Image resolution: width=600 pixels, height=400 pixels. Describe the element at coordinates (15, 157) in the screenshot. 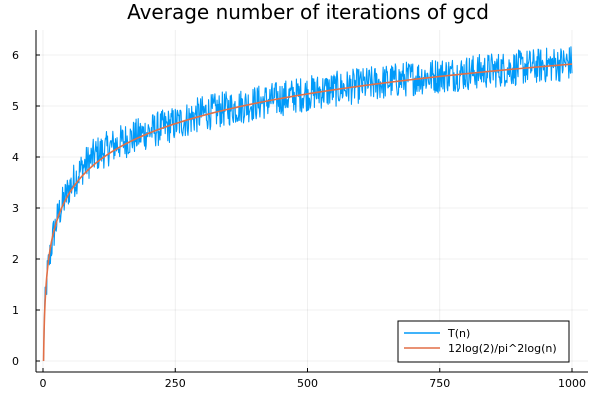

I see `y-tick-label: 4` at that location.